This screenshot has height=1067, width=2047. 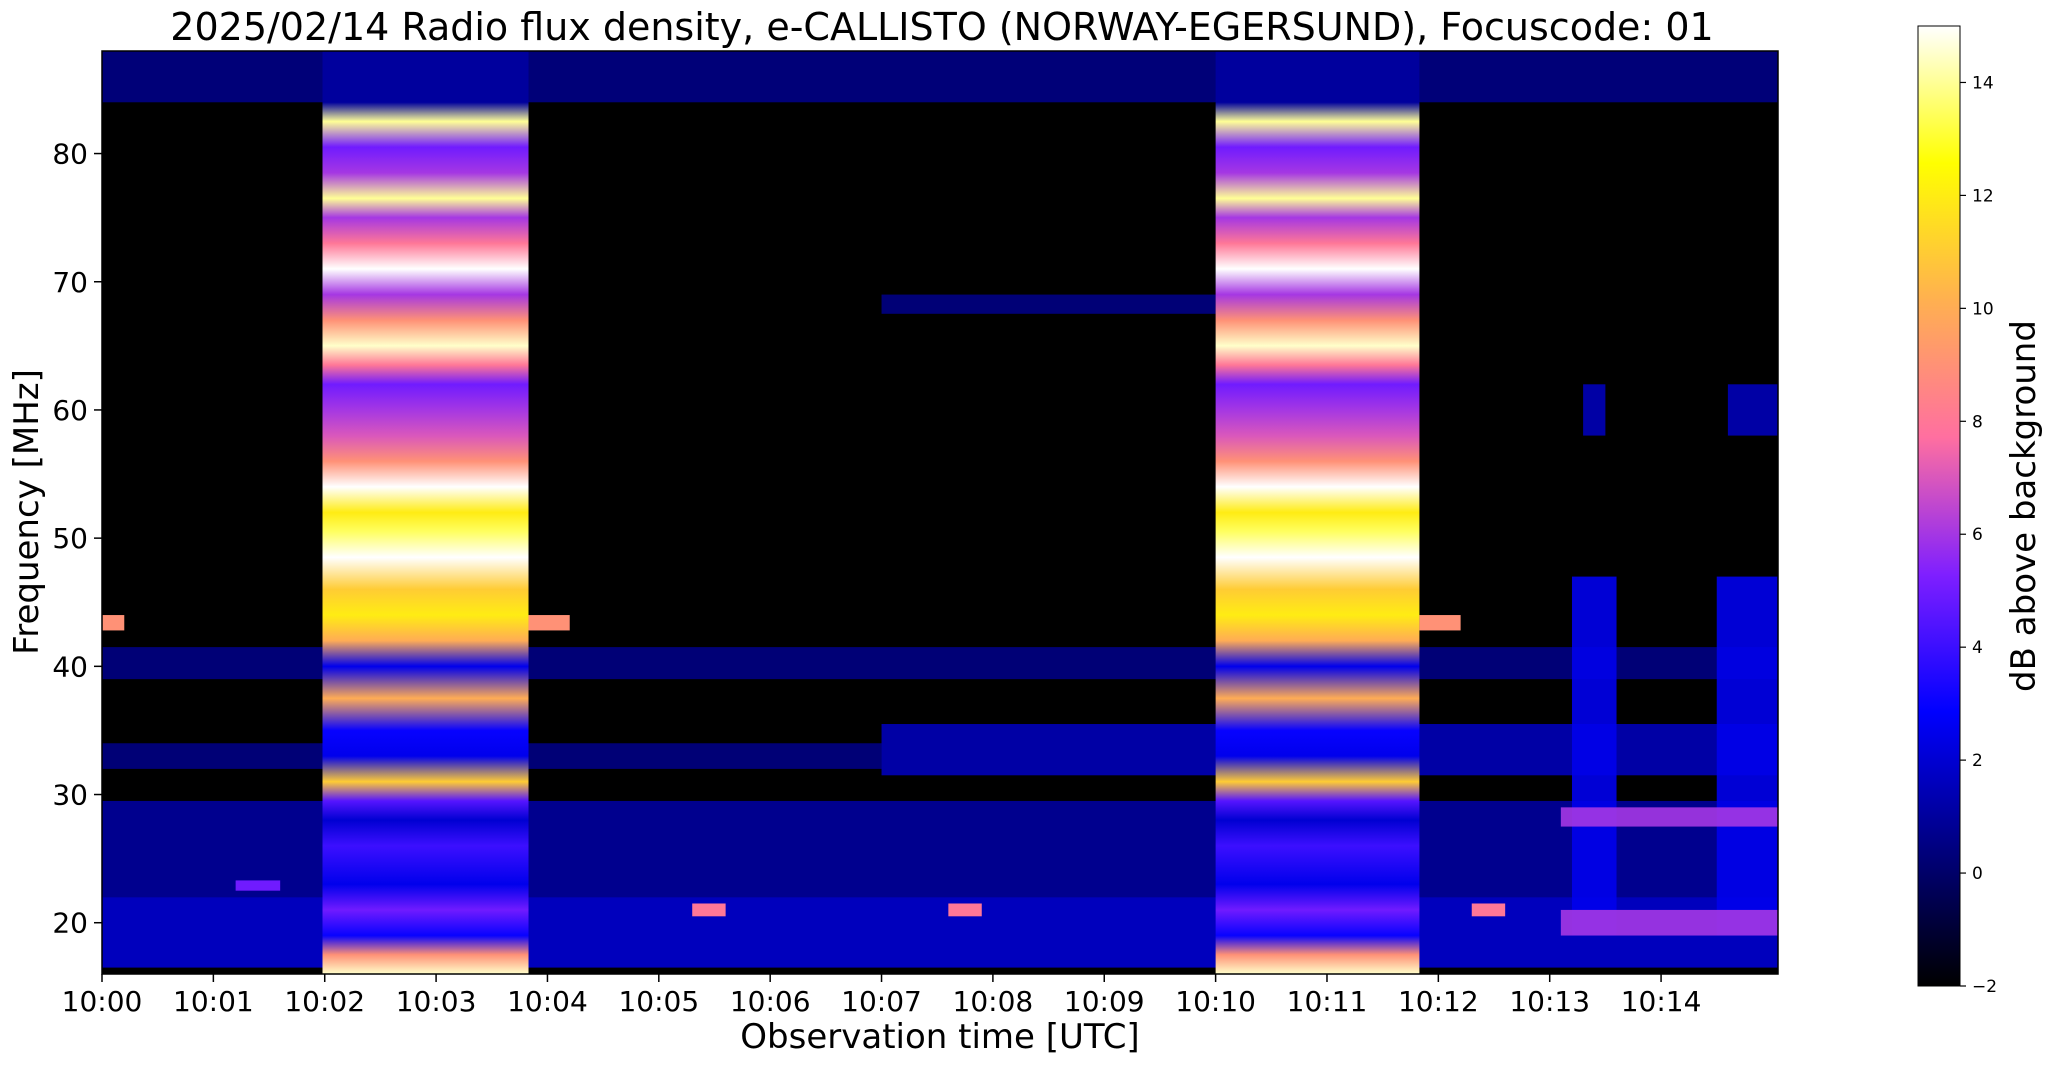 I want to click on colorbar-tick-label: 6, so click(x=1977, y=535).